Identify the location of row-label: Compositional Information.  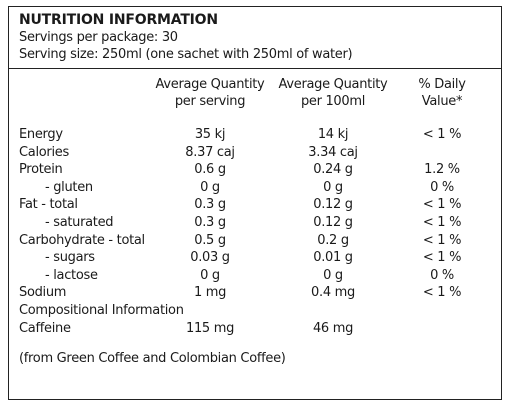
(101, 310).